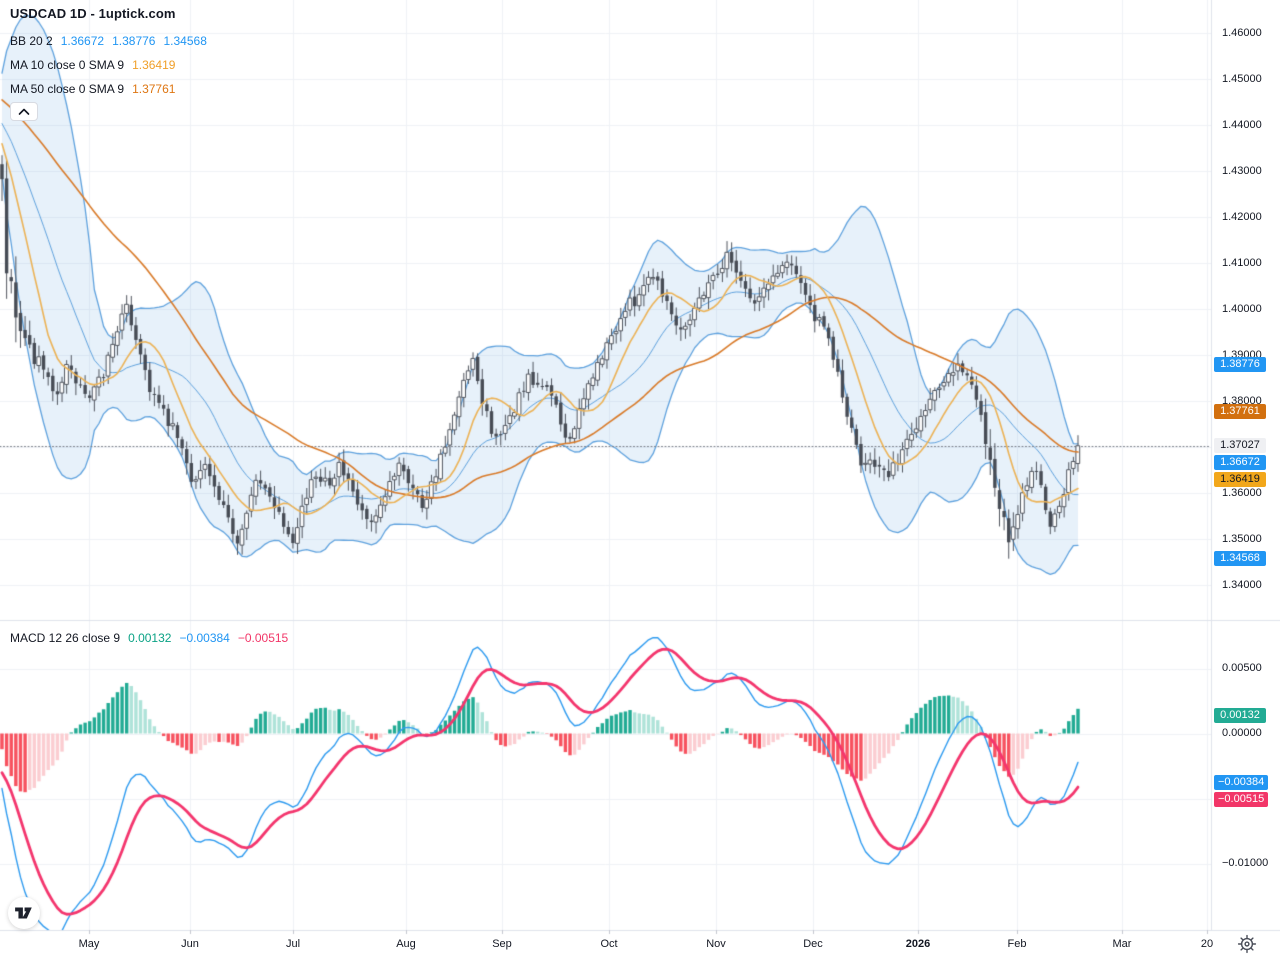 The height and width of the screenshot is (960, 1280). What do you see at coordinates (1240, 558) in the screenshot?
I see `price-badge: 1.34568` at bounding box center [1240, 558].